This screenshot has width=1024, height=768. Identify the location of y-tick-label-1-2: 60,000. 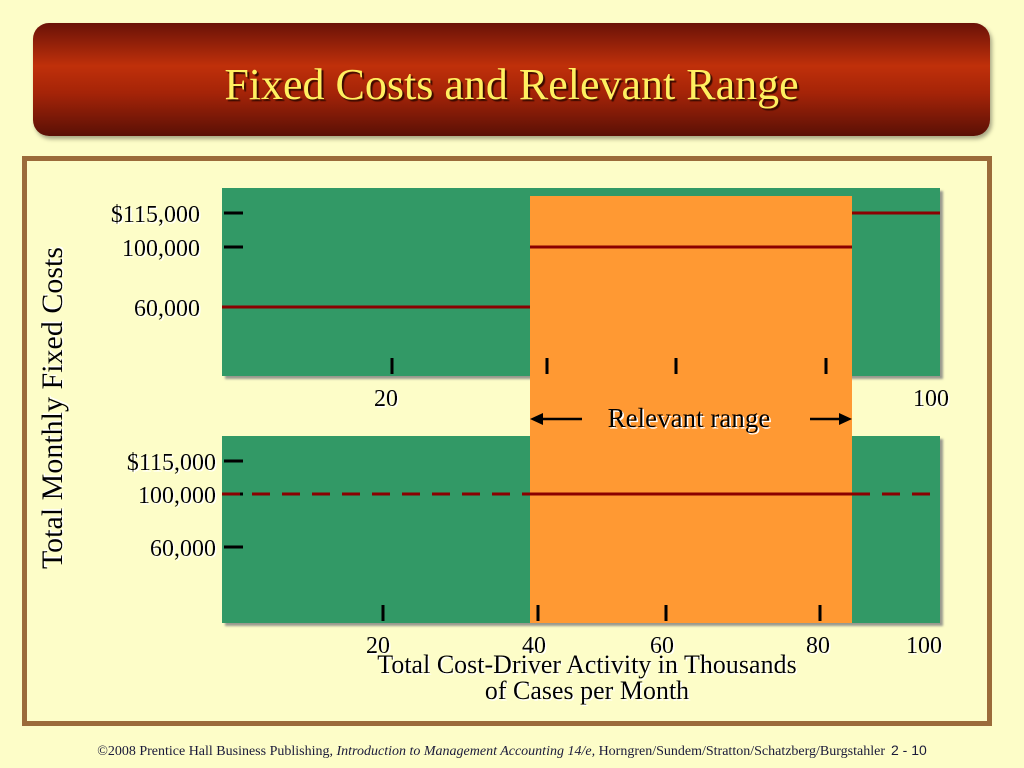
(167, 309).